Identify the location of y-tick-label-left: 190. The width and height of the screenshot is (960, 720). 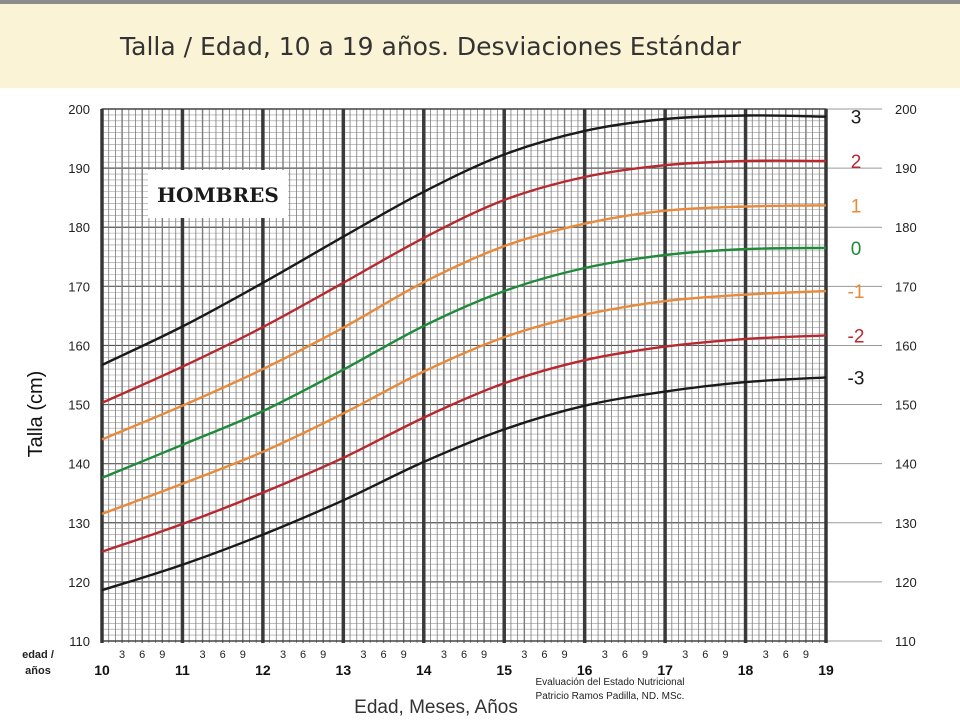
(79, 168).